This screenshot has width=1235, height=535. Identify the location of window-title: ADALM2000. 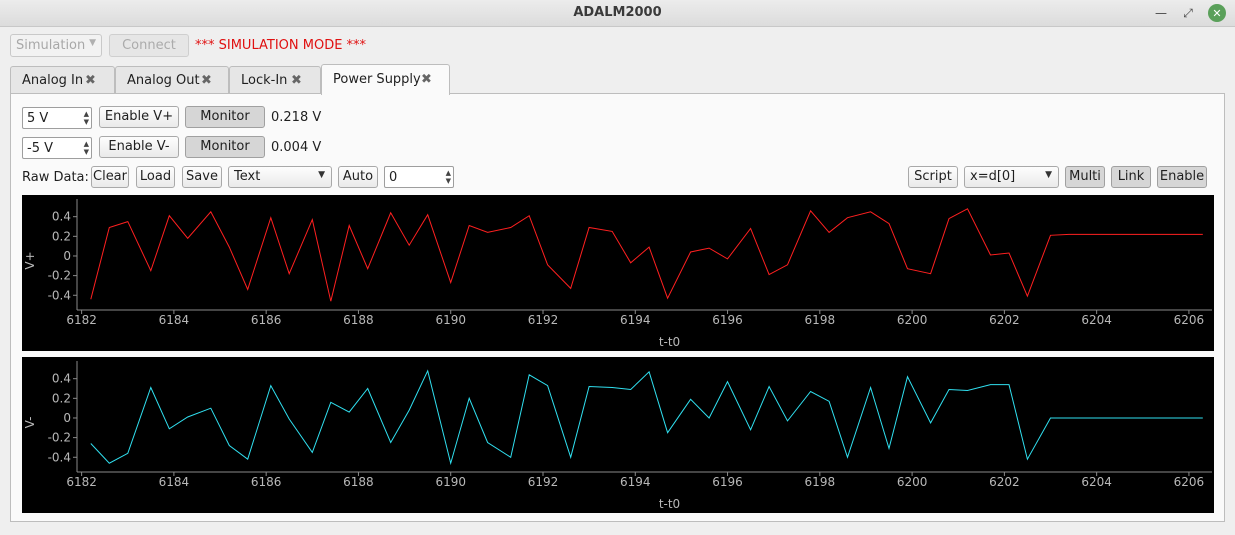
(617, 12).